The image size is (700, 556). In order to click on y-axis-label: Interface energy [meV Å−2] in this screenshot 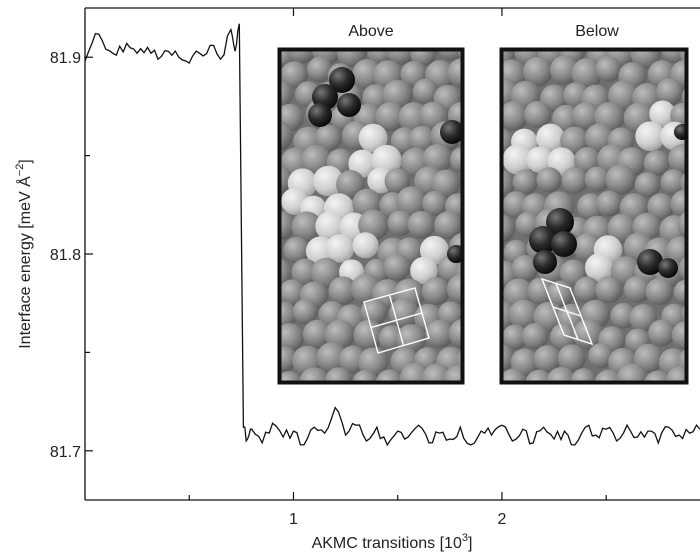, I will do `click(24, 254)`.